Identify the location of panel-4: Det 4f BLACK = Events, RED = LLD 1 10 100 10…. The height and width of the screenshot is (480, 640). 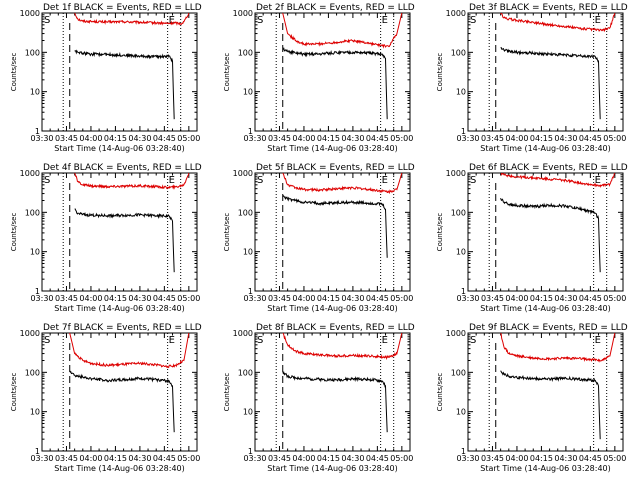
(106, 238).